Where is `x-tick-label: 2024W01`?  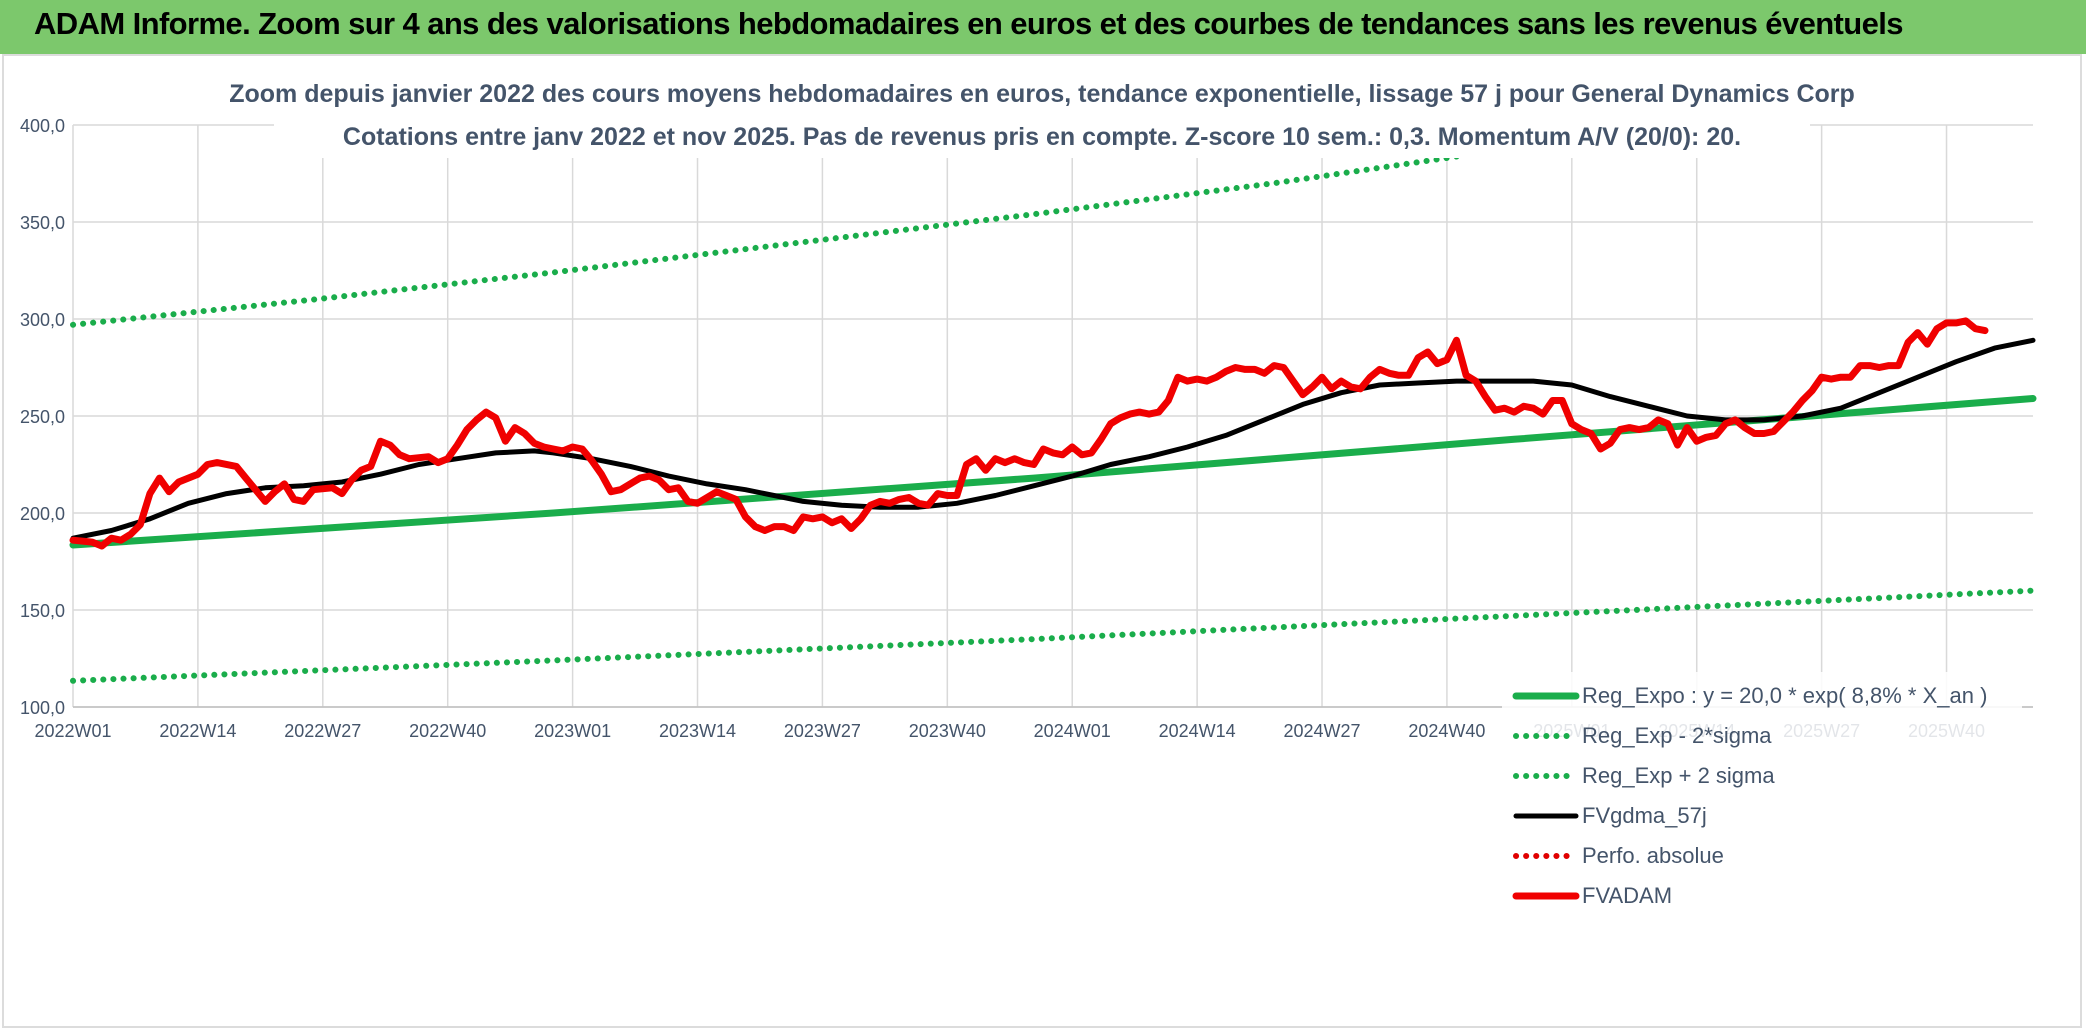
x-tick-label: 2024W01 is located at coordinates (1072, 731).